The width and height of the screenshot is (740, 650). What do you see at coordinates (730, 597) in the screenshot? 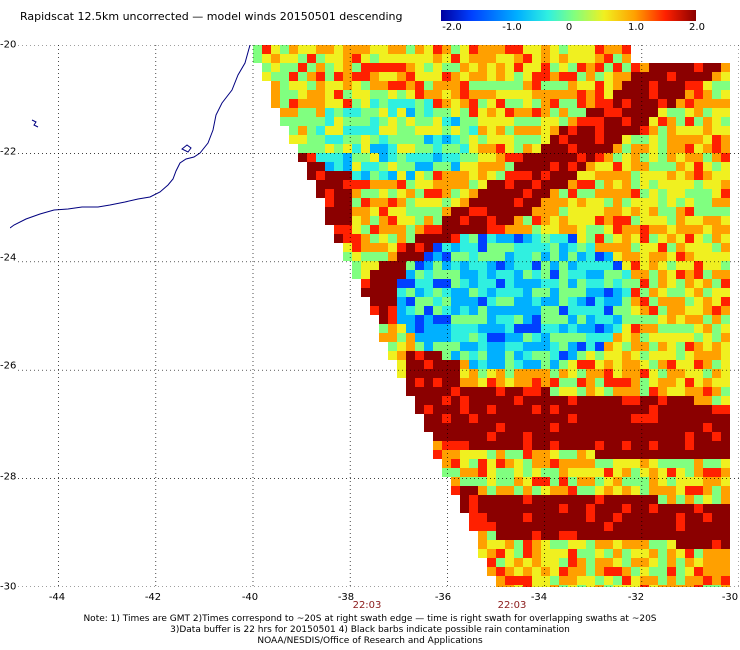
I see `lon-tick-label: -30` at bounding box center [730, 597].